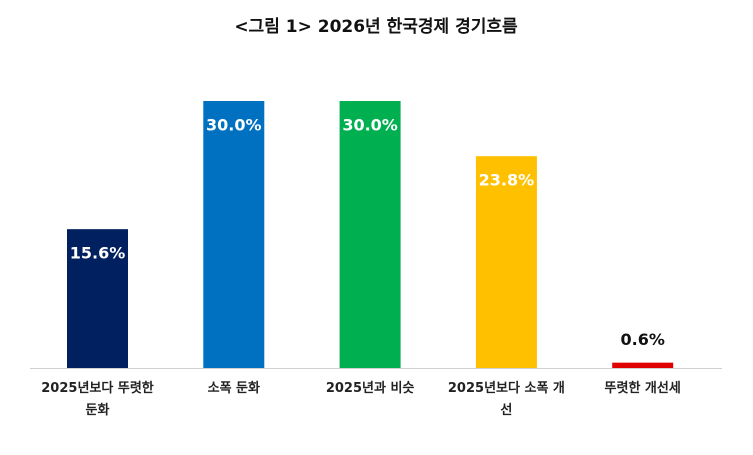 This screenshot has height=455, width=753. Describe the element at coordinates (370, 388) in the screenshot. I see `x-tick-label: 2025년과 비슷` at that location.